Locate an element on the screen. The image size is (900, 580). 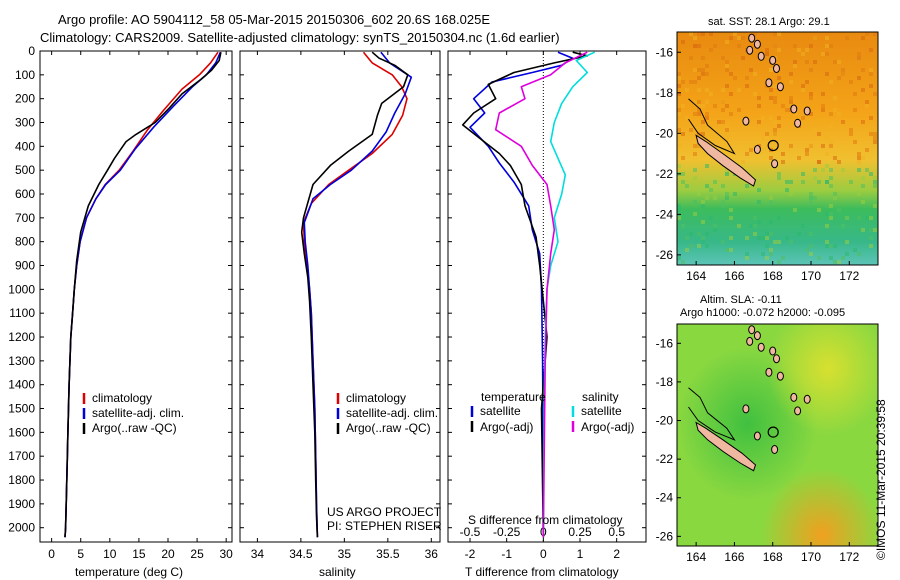
argo-float-marker is located at coordinates (773, 145).